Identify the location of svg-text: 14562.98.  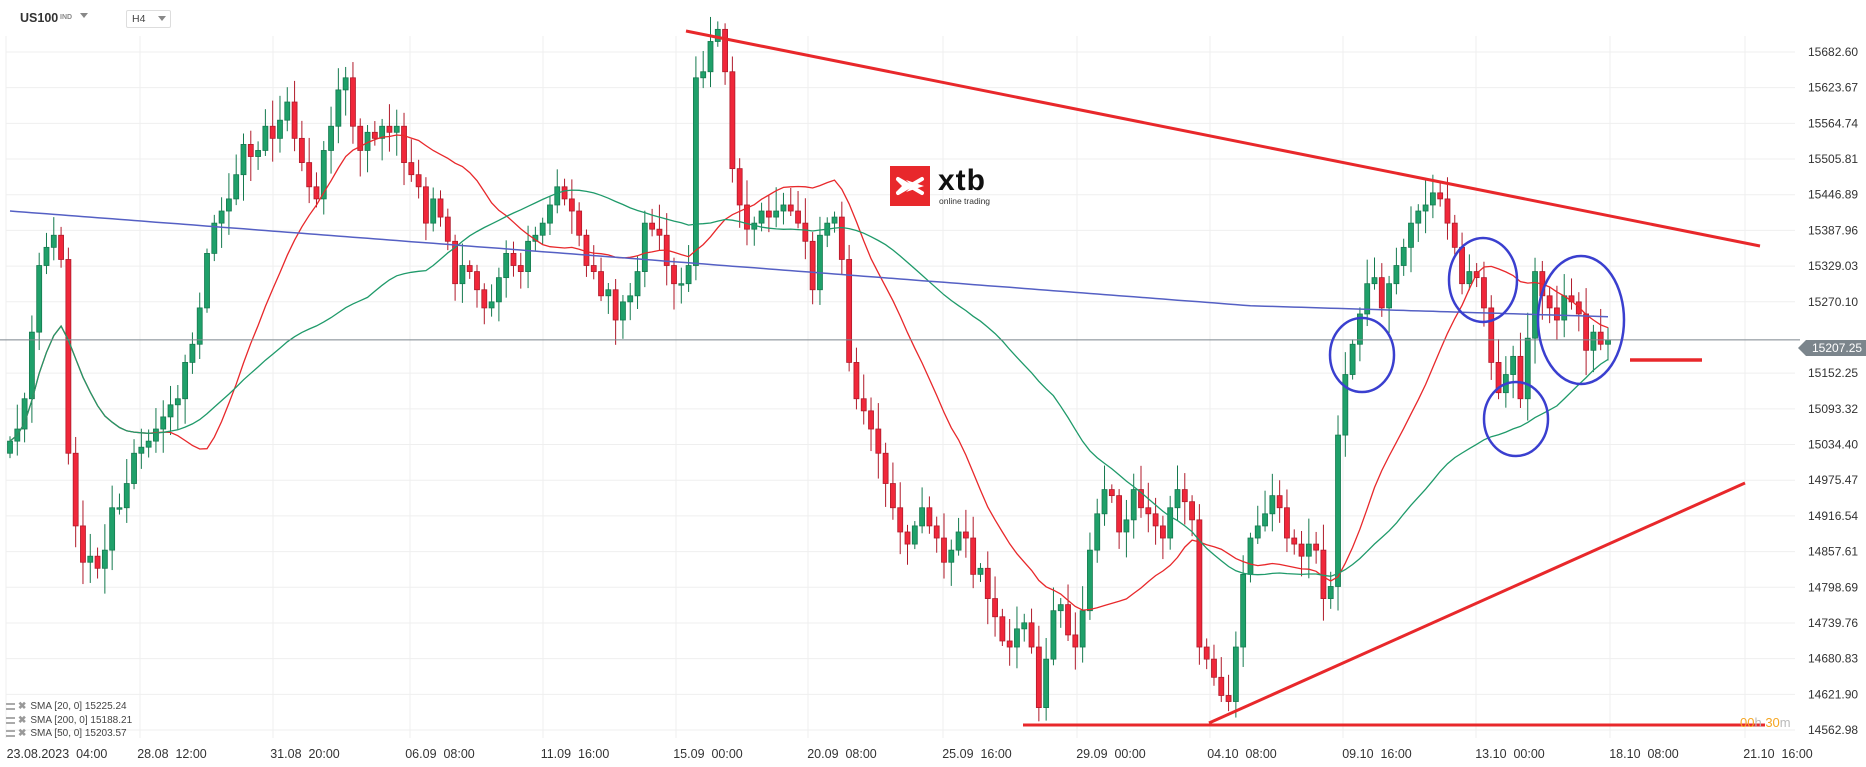
(1833, 730).